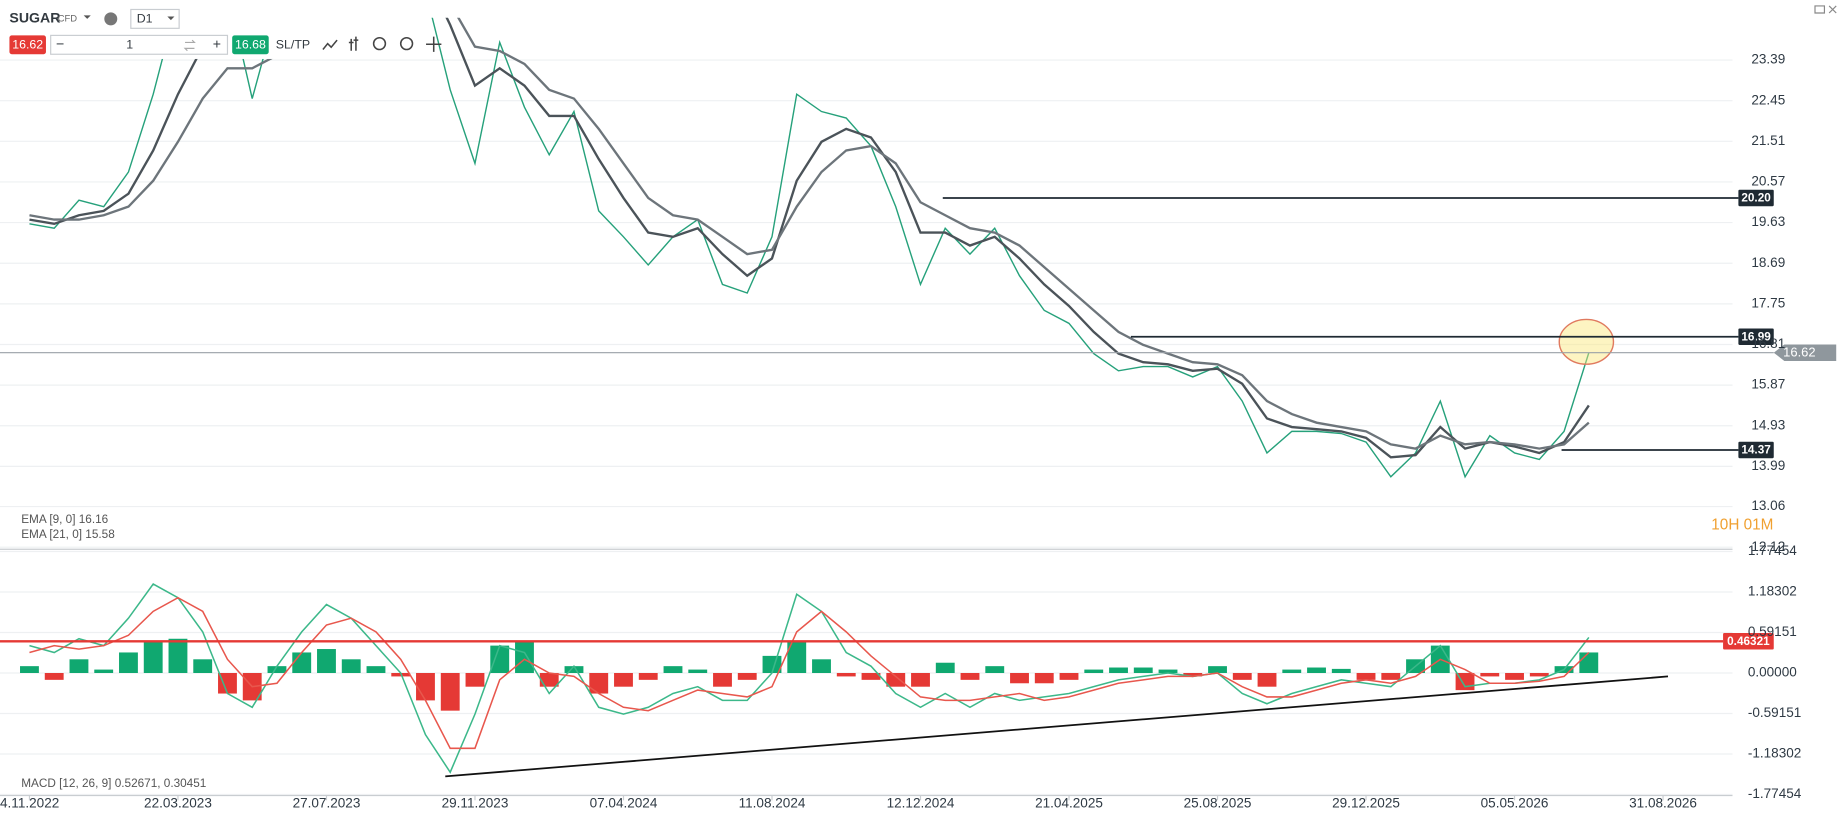  Describe the element at coordinates (68, 534) in the screenshot. I see `legend-entry: EMA [21, 0] 15.58` at that location.